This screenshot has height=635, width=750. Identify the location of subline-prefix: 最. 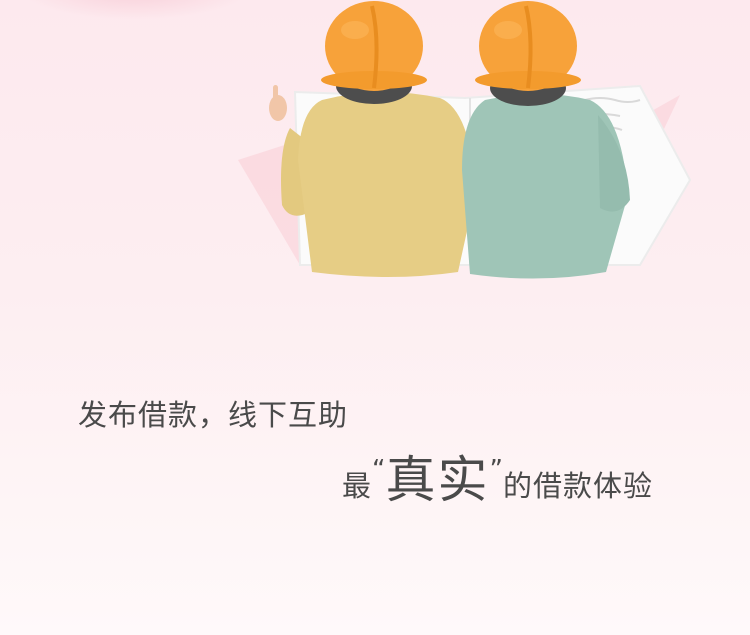
(357, 486).